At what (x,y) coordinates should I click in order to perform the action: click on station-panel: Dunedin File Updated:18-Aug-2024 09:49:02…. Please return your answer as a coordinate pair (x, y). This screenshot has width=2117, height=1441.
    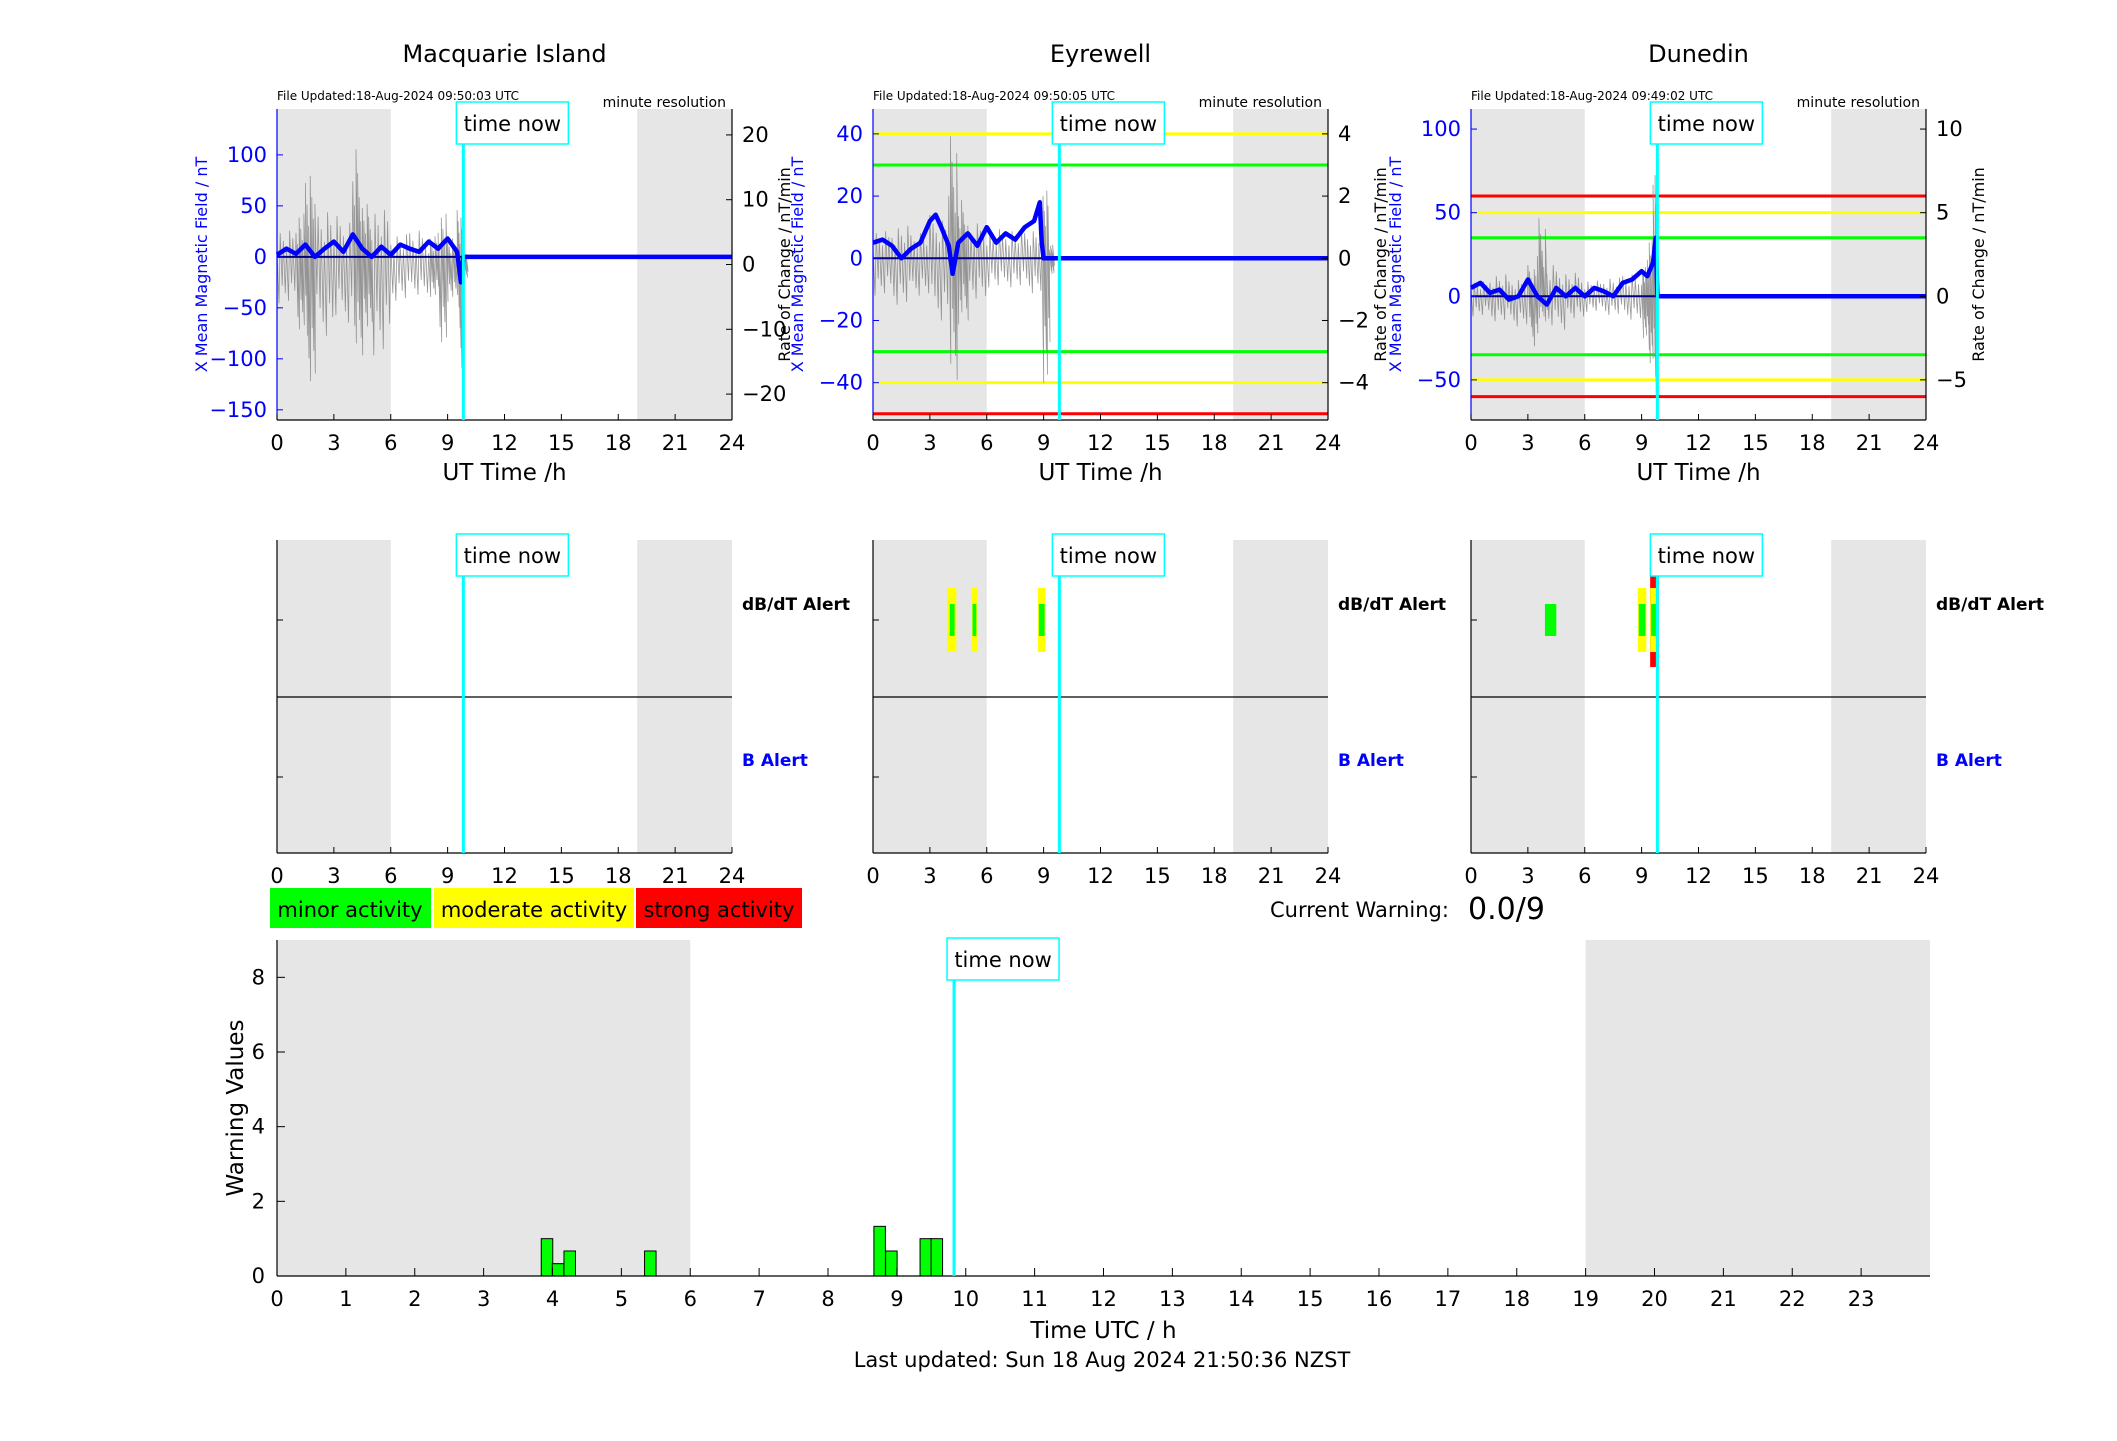
    Looking at the image, I should click on (1687, 263).